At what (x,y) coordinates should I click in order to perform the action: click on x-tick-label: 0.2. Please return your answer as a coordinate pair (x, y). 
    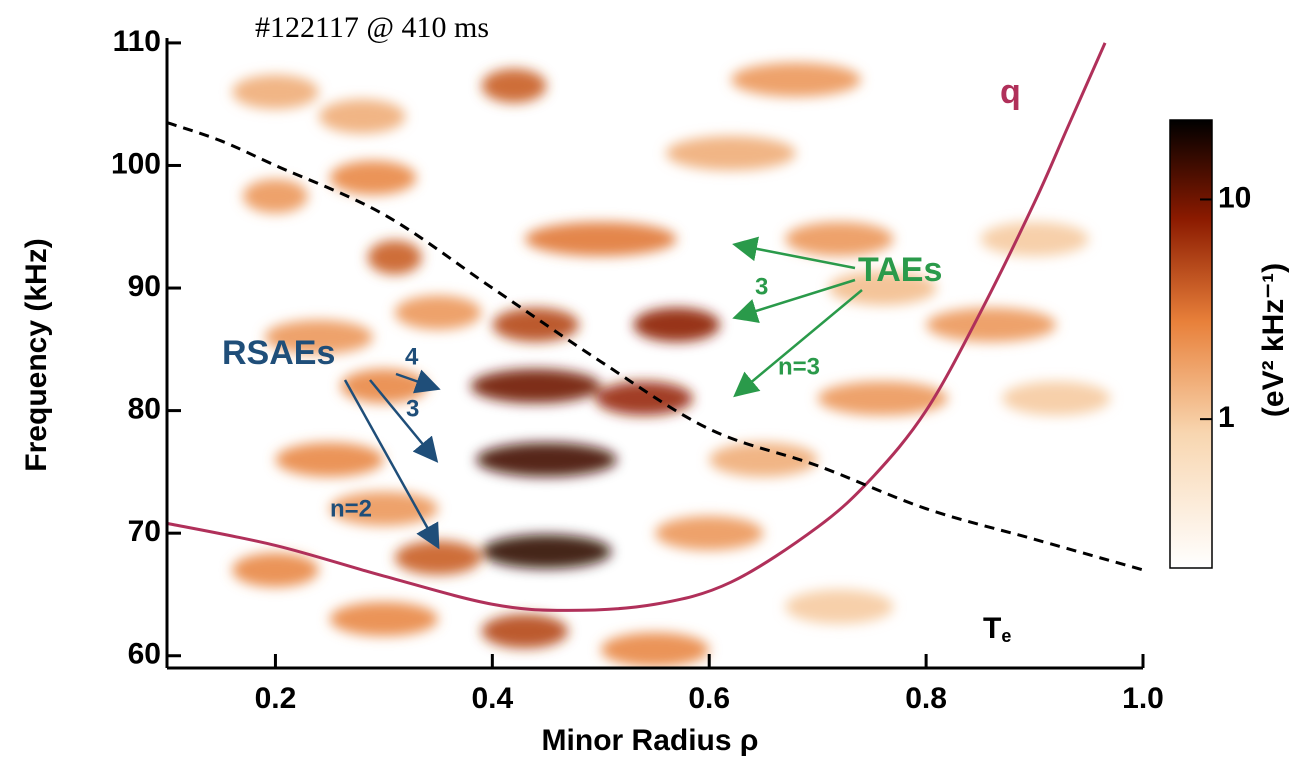
    Looking at the image, I should click on (276, 698).